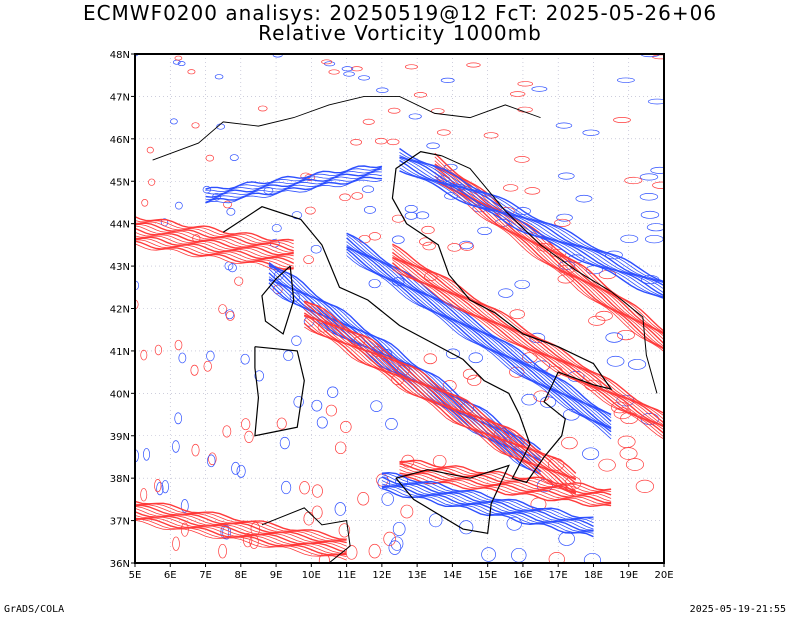 This screenshot has width=800, height=618. What do you see at coordinates (120, 522) in the screenshot?
I see `lat-tick-label: 37N` at bounding box center [120, 522].